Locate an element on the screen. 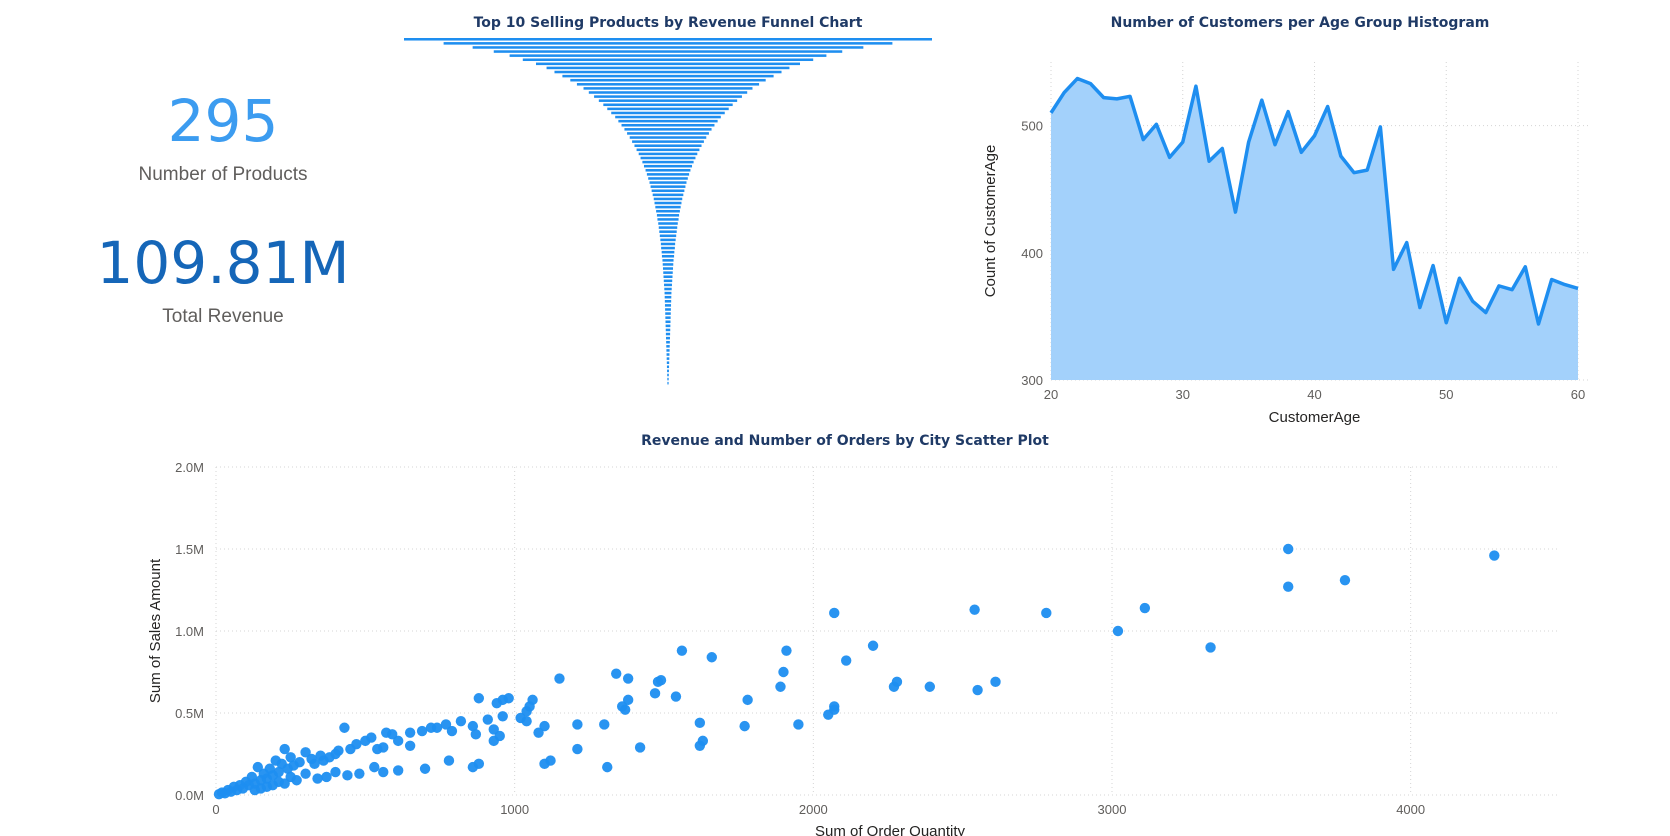 The height and width of the screenshot is (836, 1670). area-x-tick-label: 40 is located at coordinates (1314, 394).